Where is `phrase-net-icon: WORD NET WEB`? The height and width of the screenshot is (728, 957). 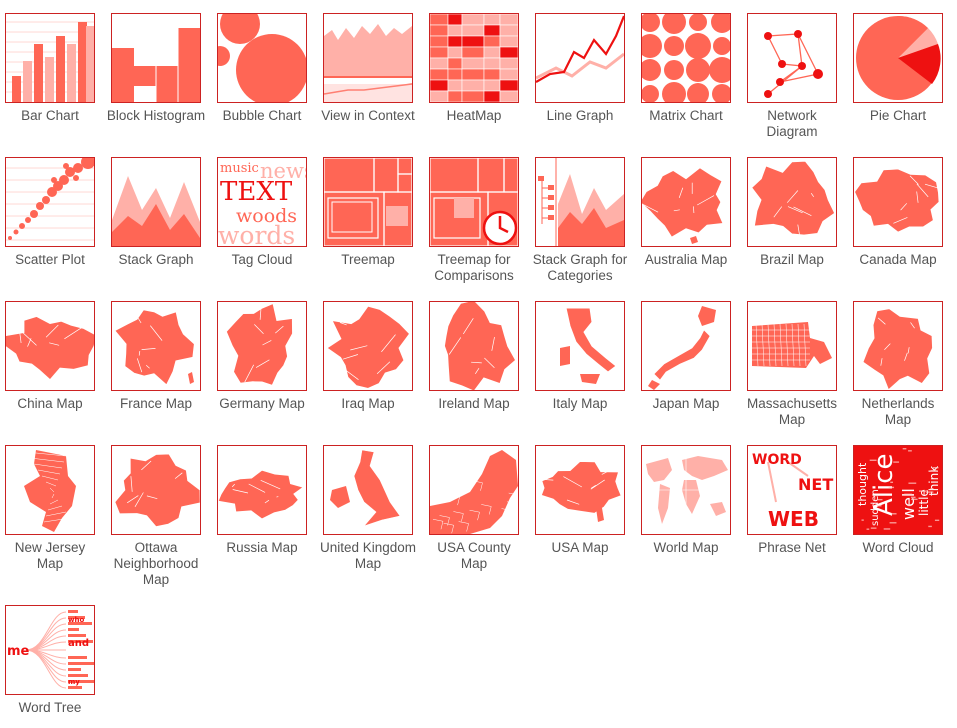
phrase-net-icon: WORD NET WEB is located at coordinates (792, 490).